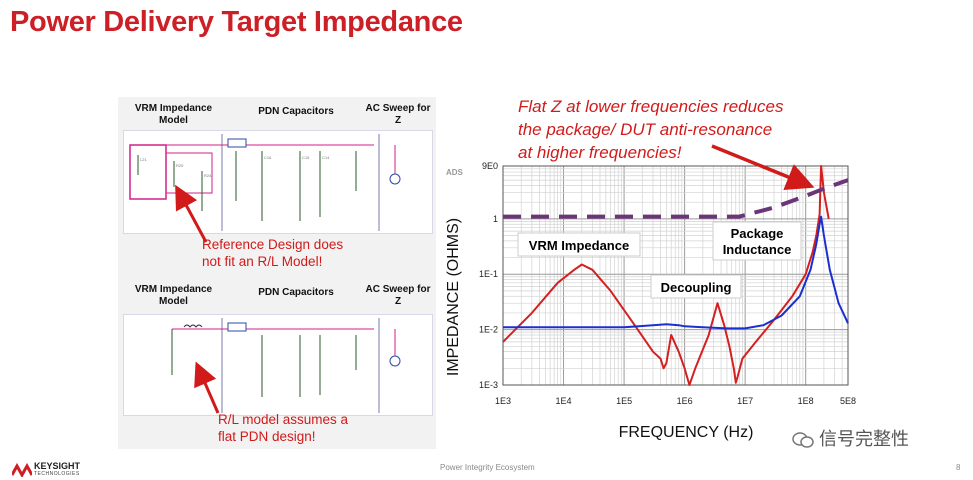 Image resolution: width=973 pixels, height=480 pixels. Describe the element at coordinates (173, 295) in the screenshot. I see `bottom-vrm-label: VRM Impedance Model` at that location.